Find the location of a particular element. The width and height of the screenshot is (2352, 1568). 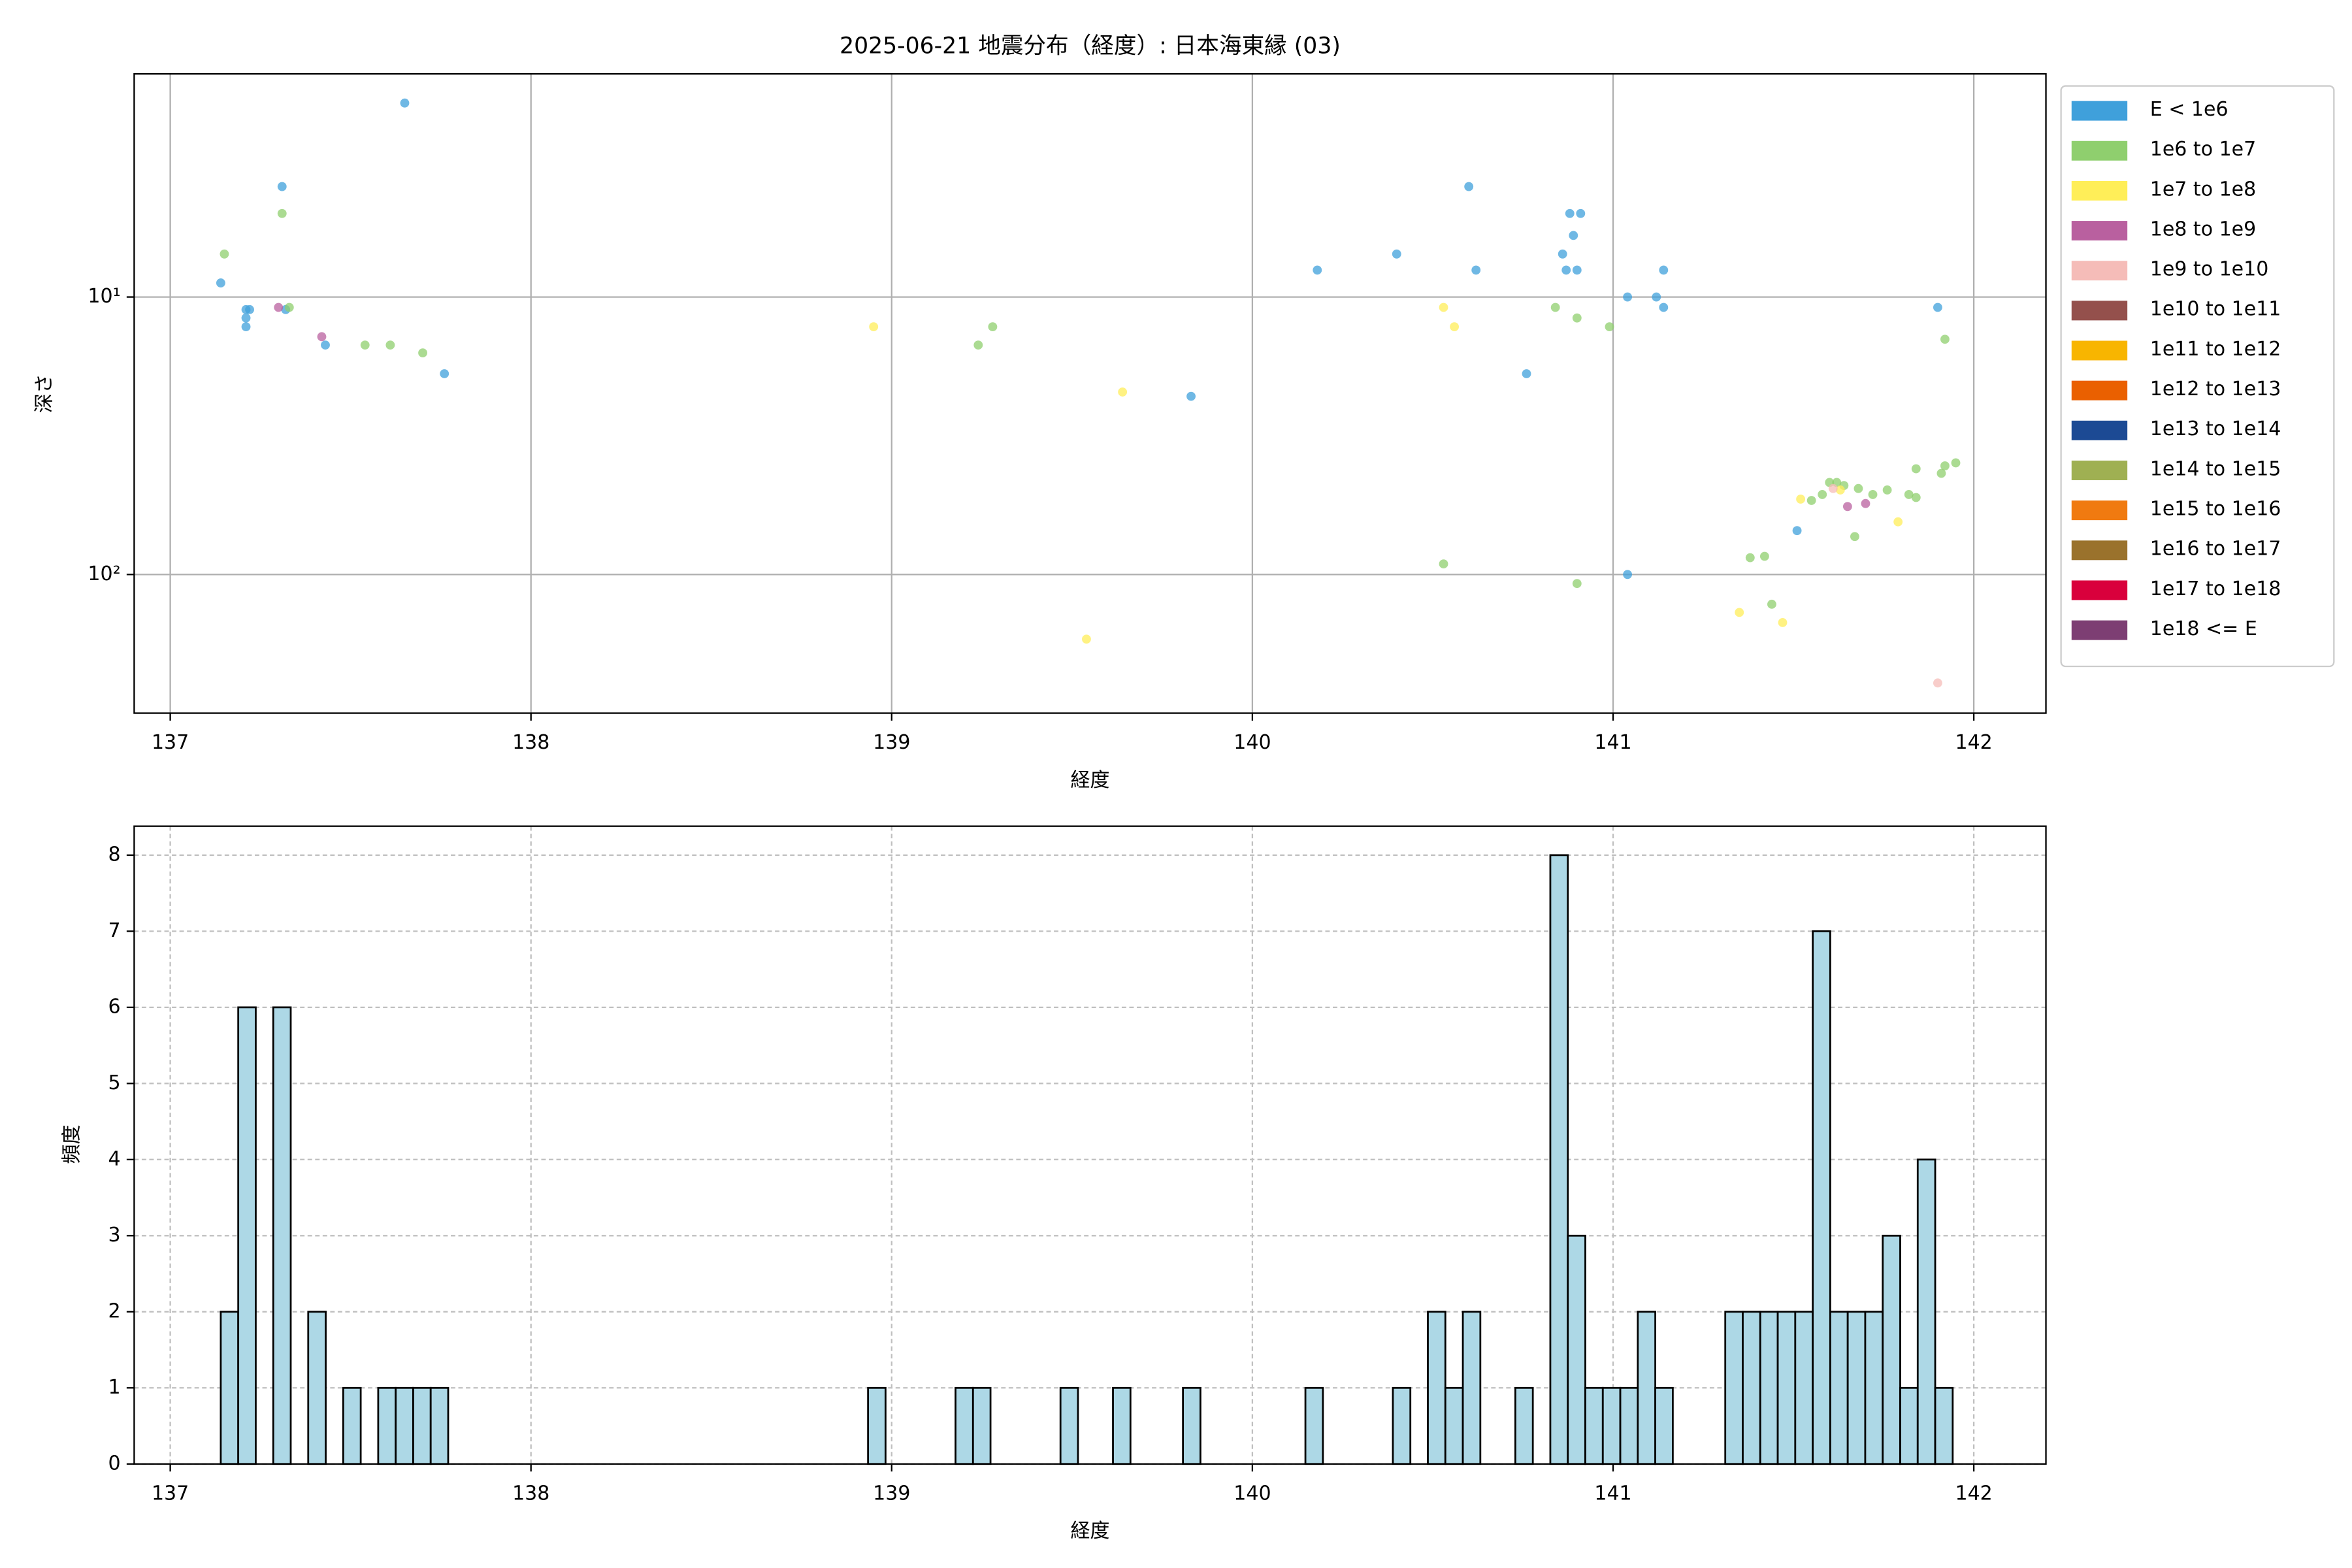

y-axis-label: 頻度 is located at coordinates (71, 1144).